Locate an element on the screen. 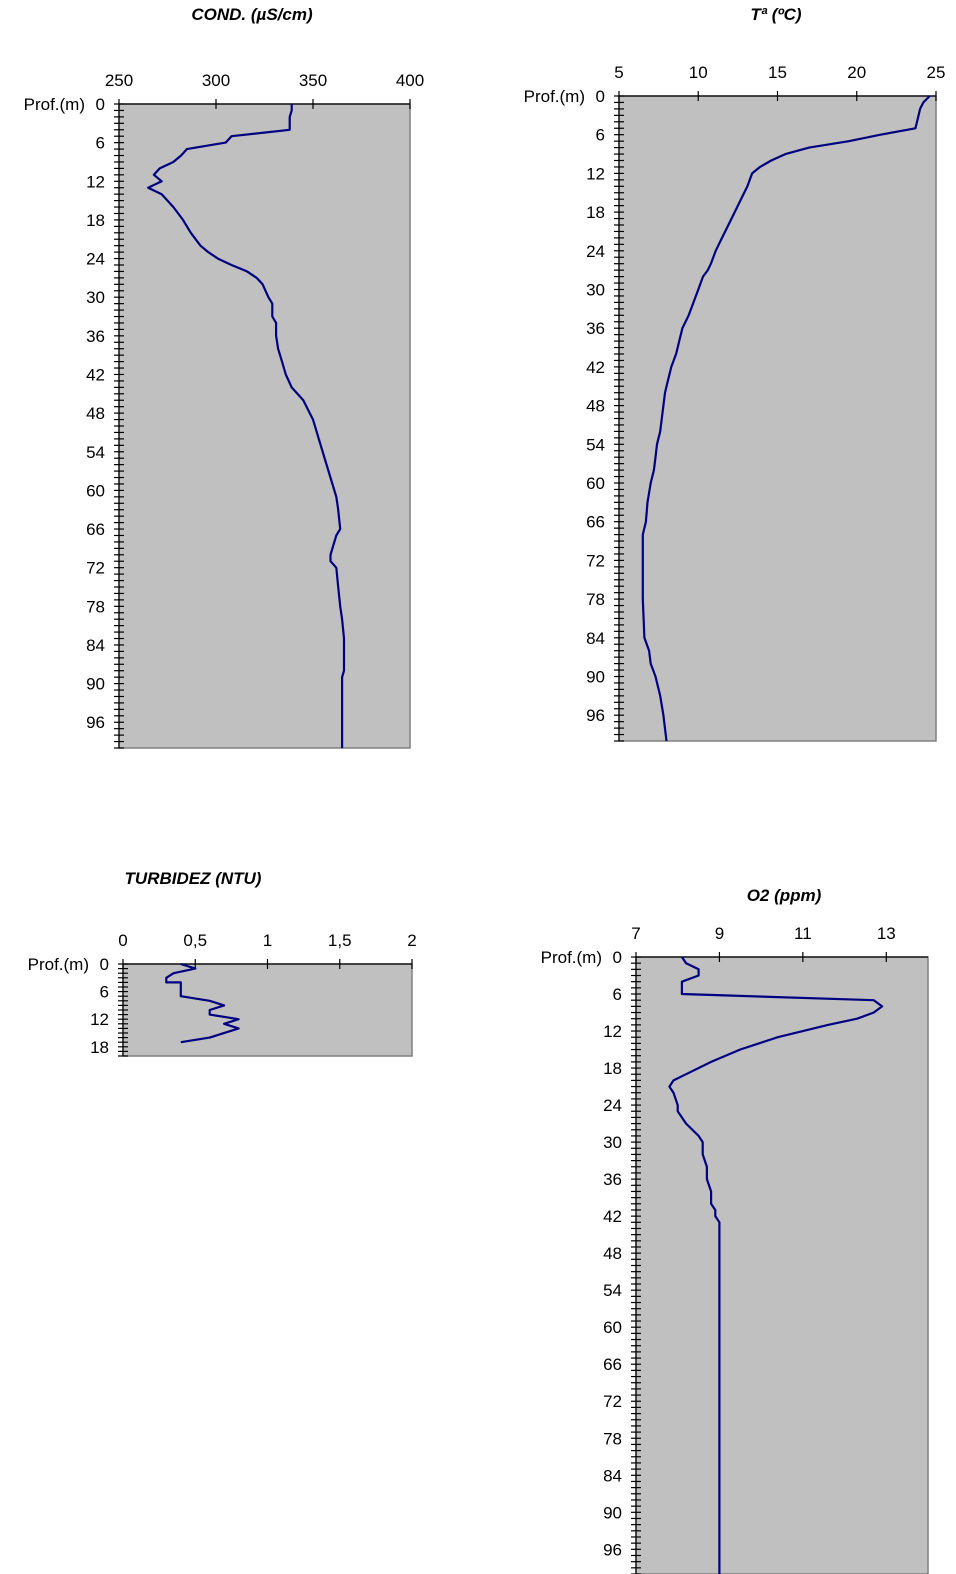  chart-title: COND. (µS/cm) is located at coordinates (252, 14).